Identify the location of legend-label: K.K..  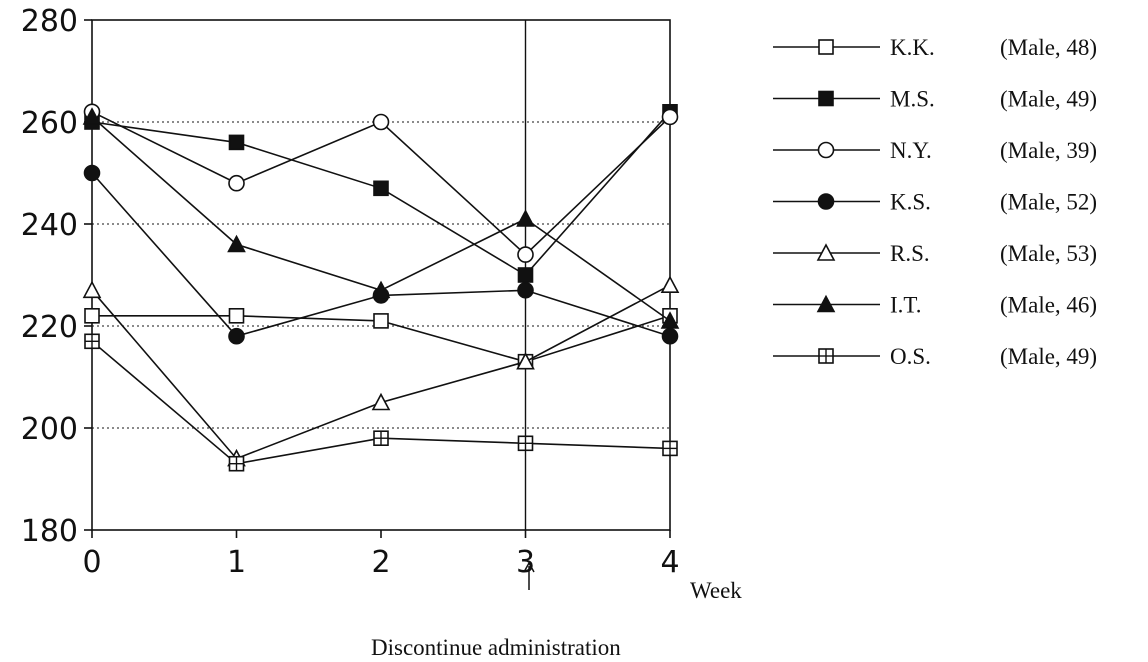
(912, 47).